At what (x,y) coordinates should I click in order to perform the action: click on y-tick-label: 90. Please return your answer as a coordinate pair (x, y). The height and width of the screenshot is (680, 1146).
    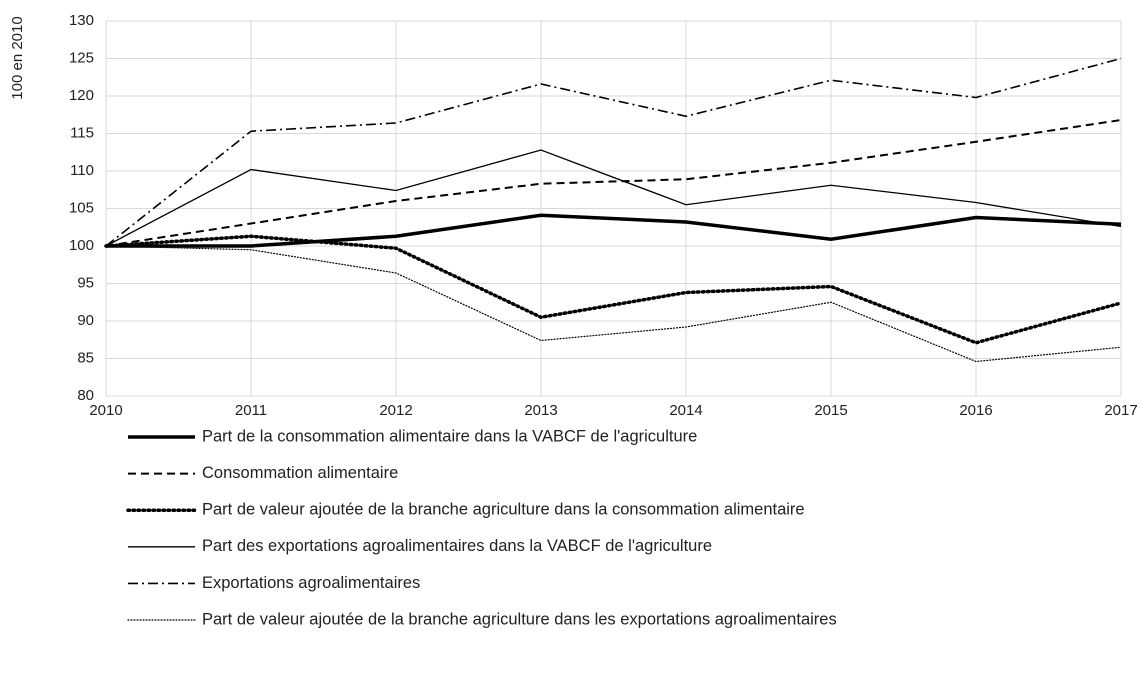
    Looking at the image, I should click on (85, 320).